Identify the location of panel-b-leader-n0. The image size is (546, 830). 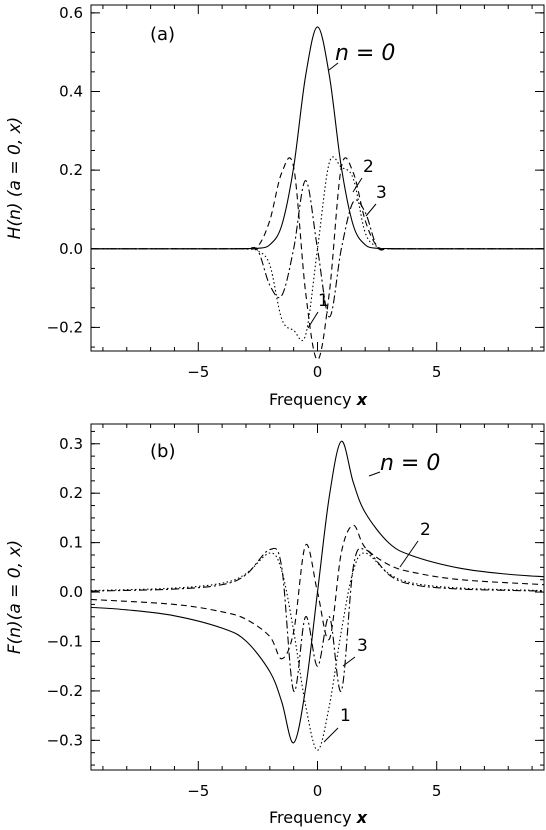
(374, 474).